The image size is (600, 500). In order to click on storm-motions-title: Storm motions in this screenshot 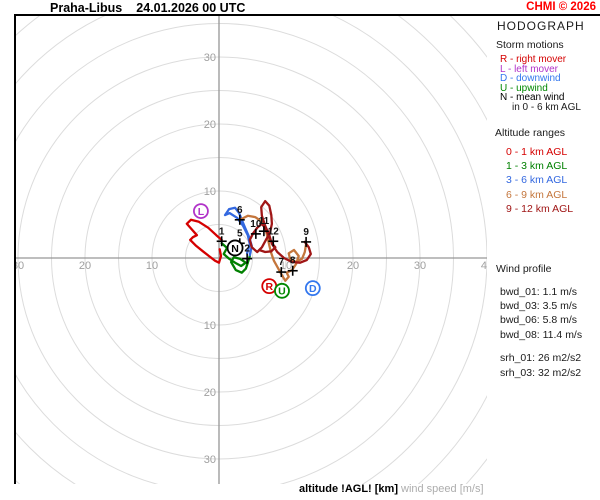, I will do `click(530, 45)`.